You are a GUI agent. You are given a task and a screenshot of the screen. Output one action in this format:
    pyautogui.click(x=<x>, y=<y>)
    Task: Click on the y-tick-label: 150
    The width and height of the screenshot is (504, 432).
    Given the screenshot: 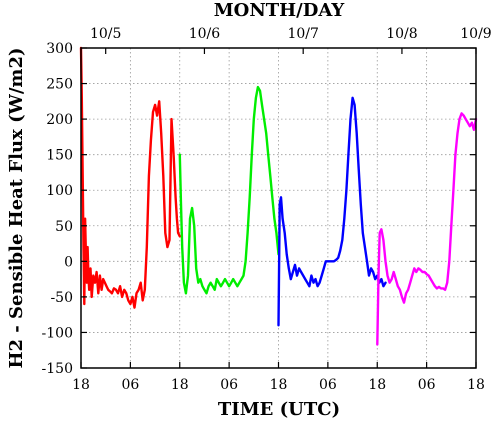 What is the action you would take?
    pyautogui.click(x=59, y=156)
    